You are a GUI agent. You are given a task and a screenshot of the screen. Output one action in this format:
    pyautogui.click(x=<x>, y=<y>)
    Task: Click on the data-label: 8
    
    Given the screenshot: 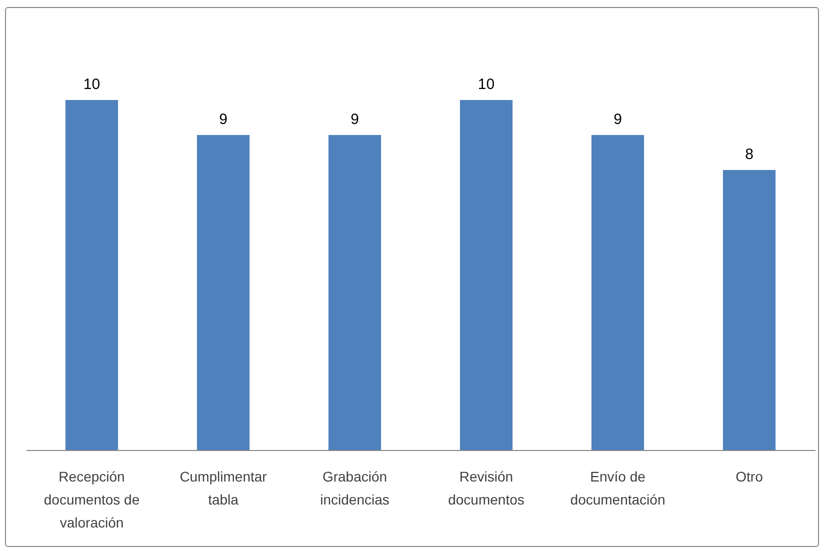 What is the action you would take?
    pyautogui.click(x=749, y=154)
    